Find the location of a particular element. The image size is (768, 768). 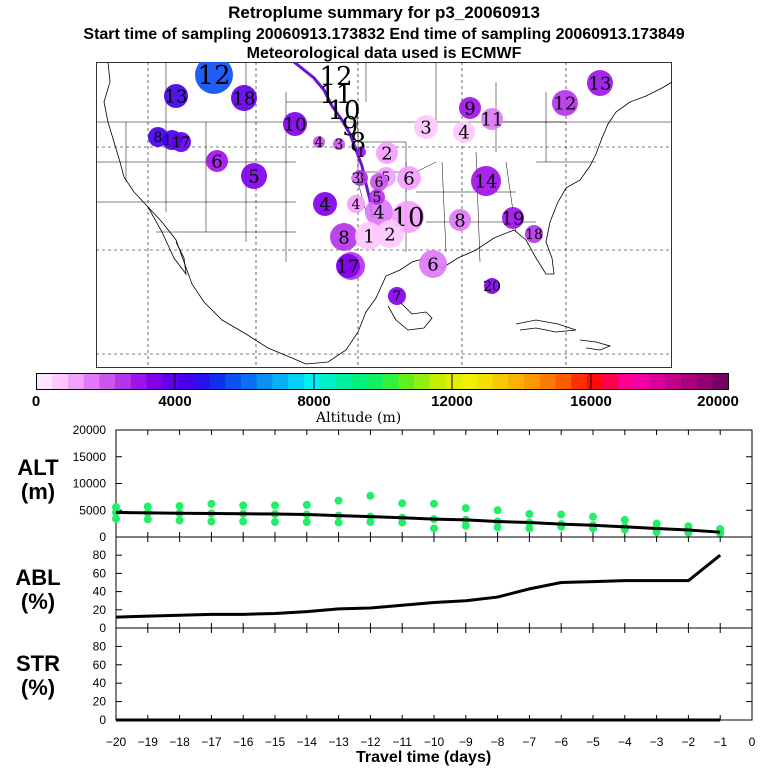

abl-panel: 0 20 40 60 80 is located at coordinates (423, 585).